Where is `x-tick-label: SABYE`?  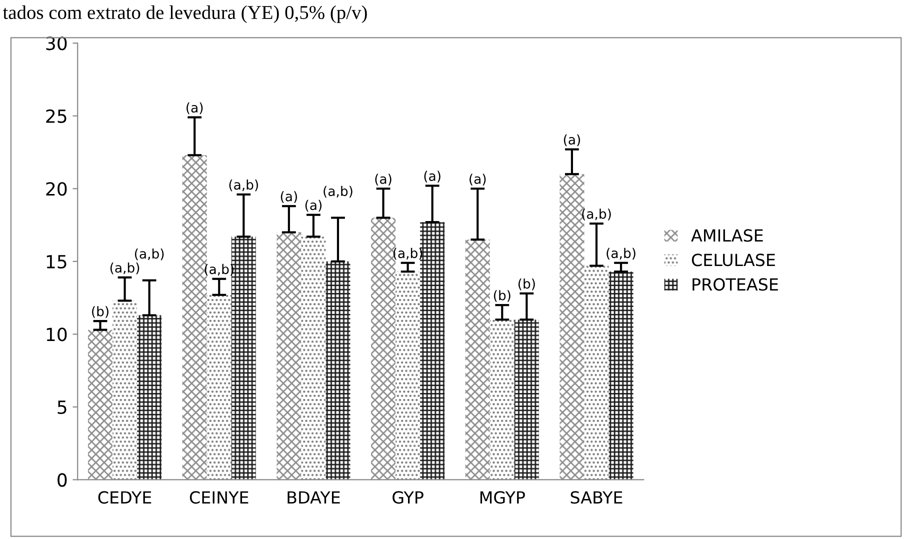
x-tick-label: SABYE is located at coordinates (596, 497).